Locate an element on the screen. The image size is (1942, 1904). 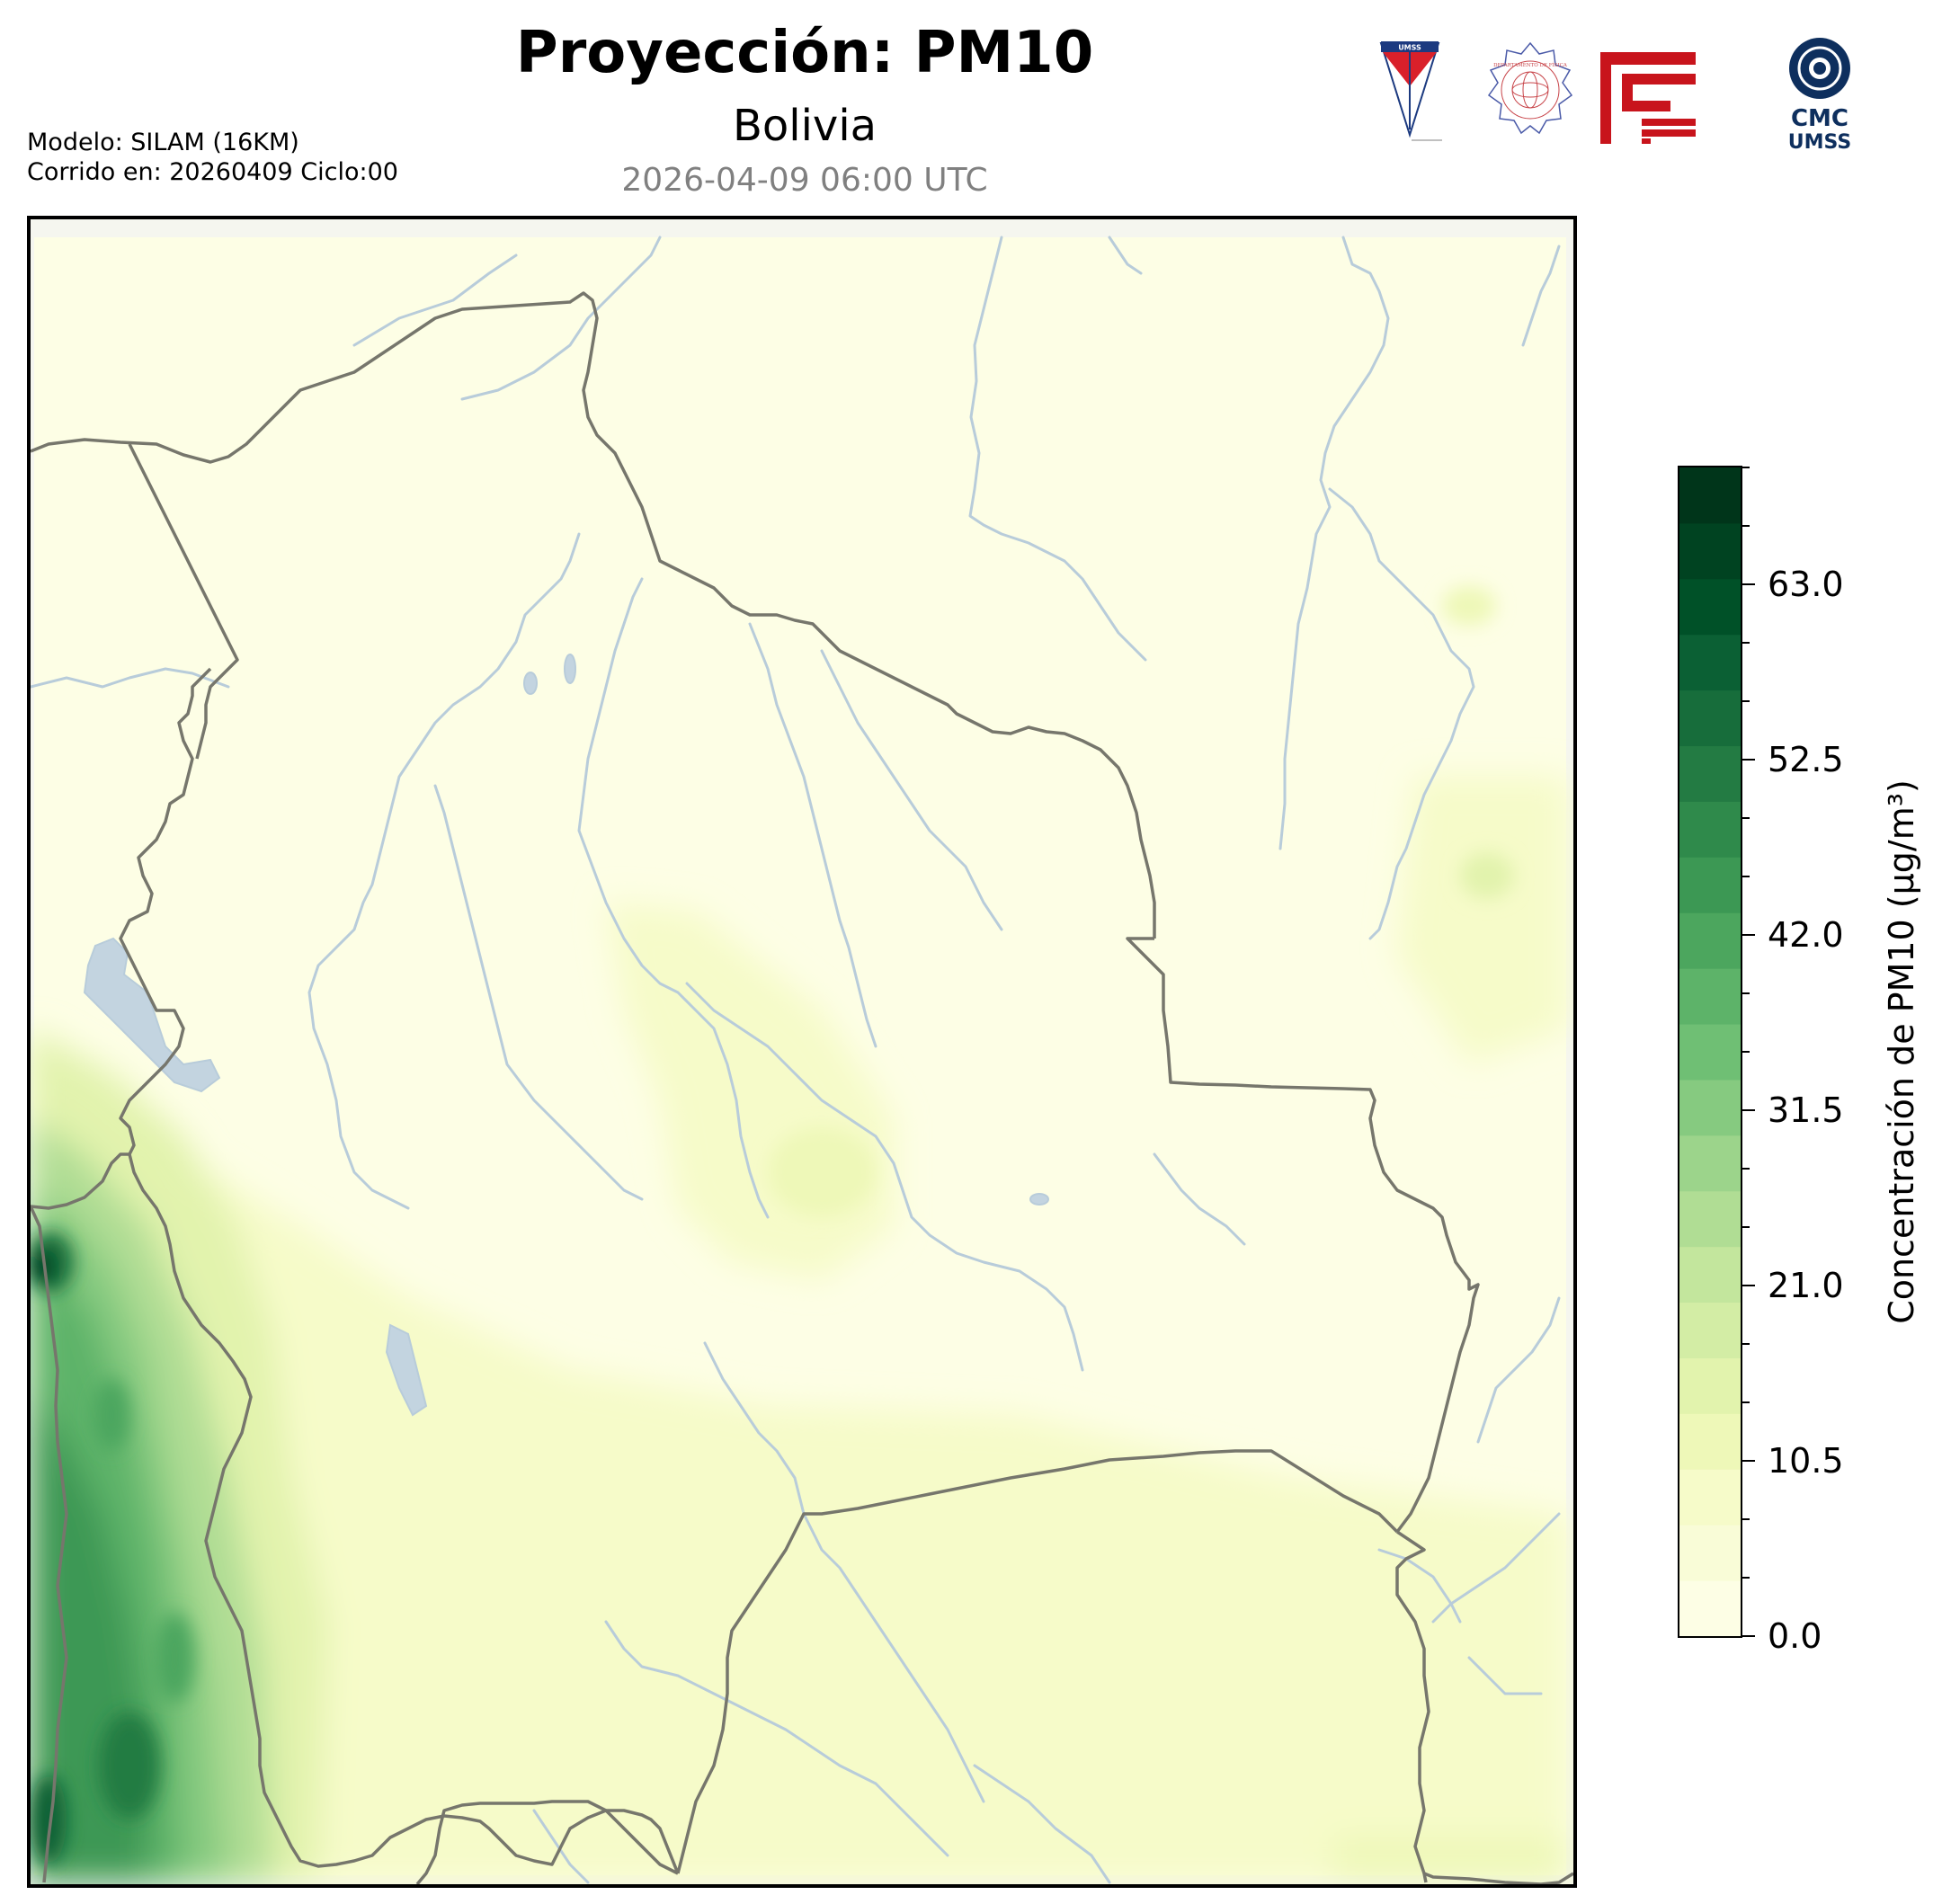
institution-logos: UMSS DEPARTAMENTO DE FÍSICA CMC UMSS is located at coordinates (1627, 95).